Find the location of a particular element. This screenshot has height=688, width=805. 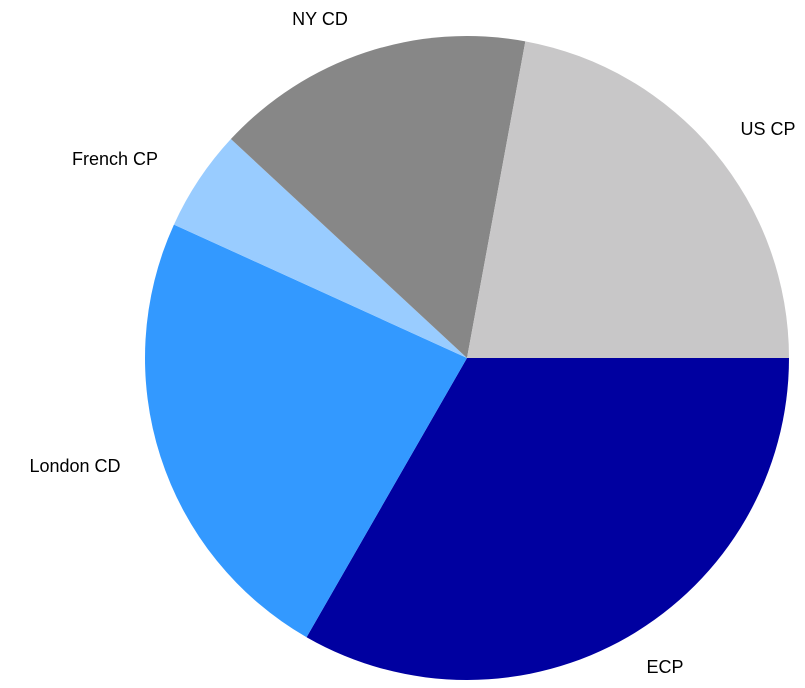

slice-label: French CP is located at coordinates (115, 159).